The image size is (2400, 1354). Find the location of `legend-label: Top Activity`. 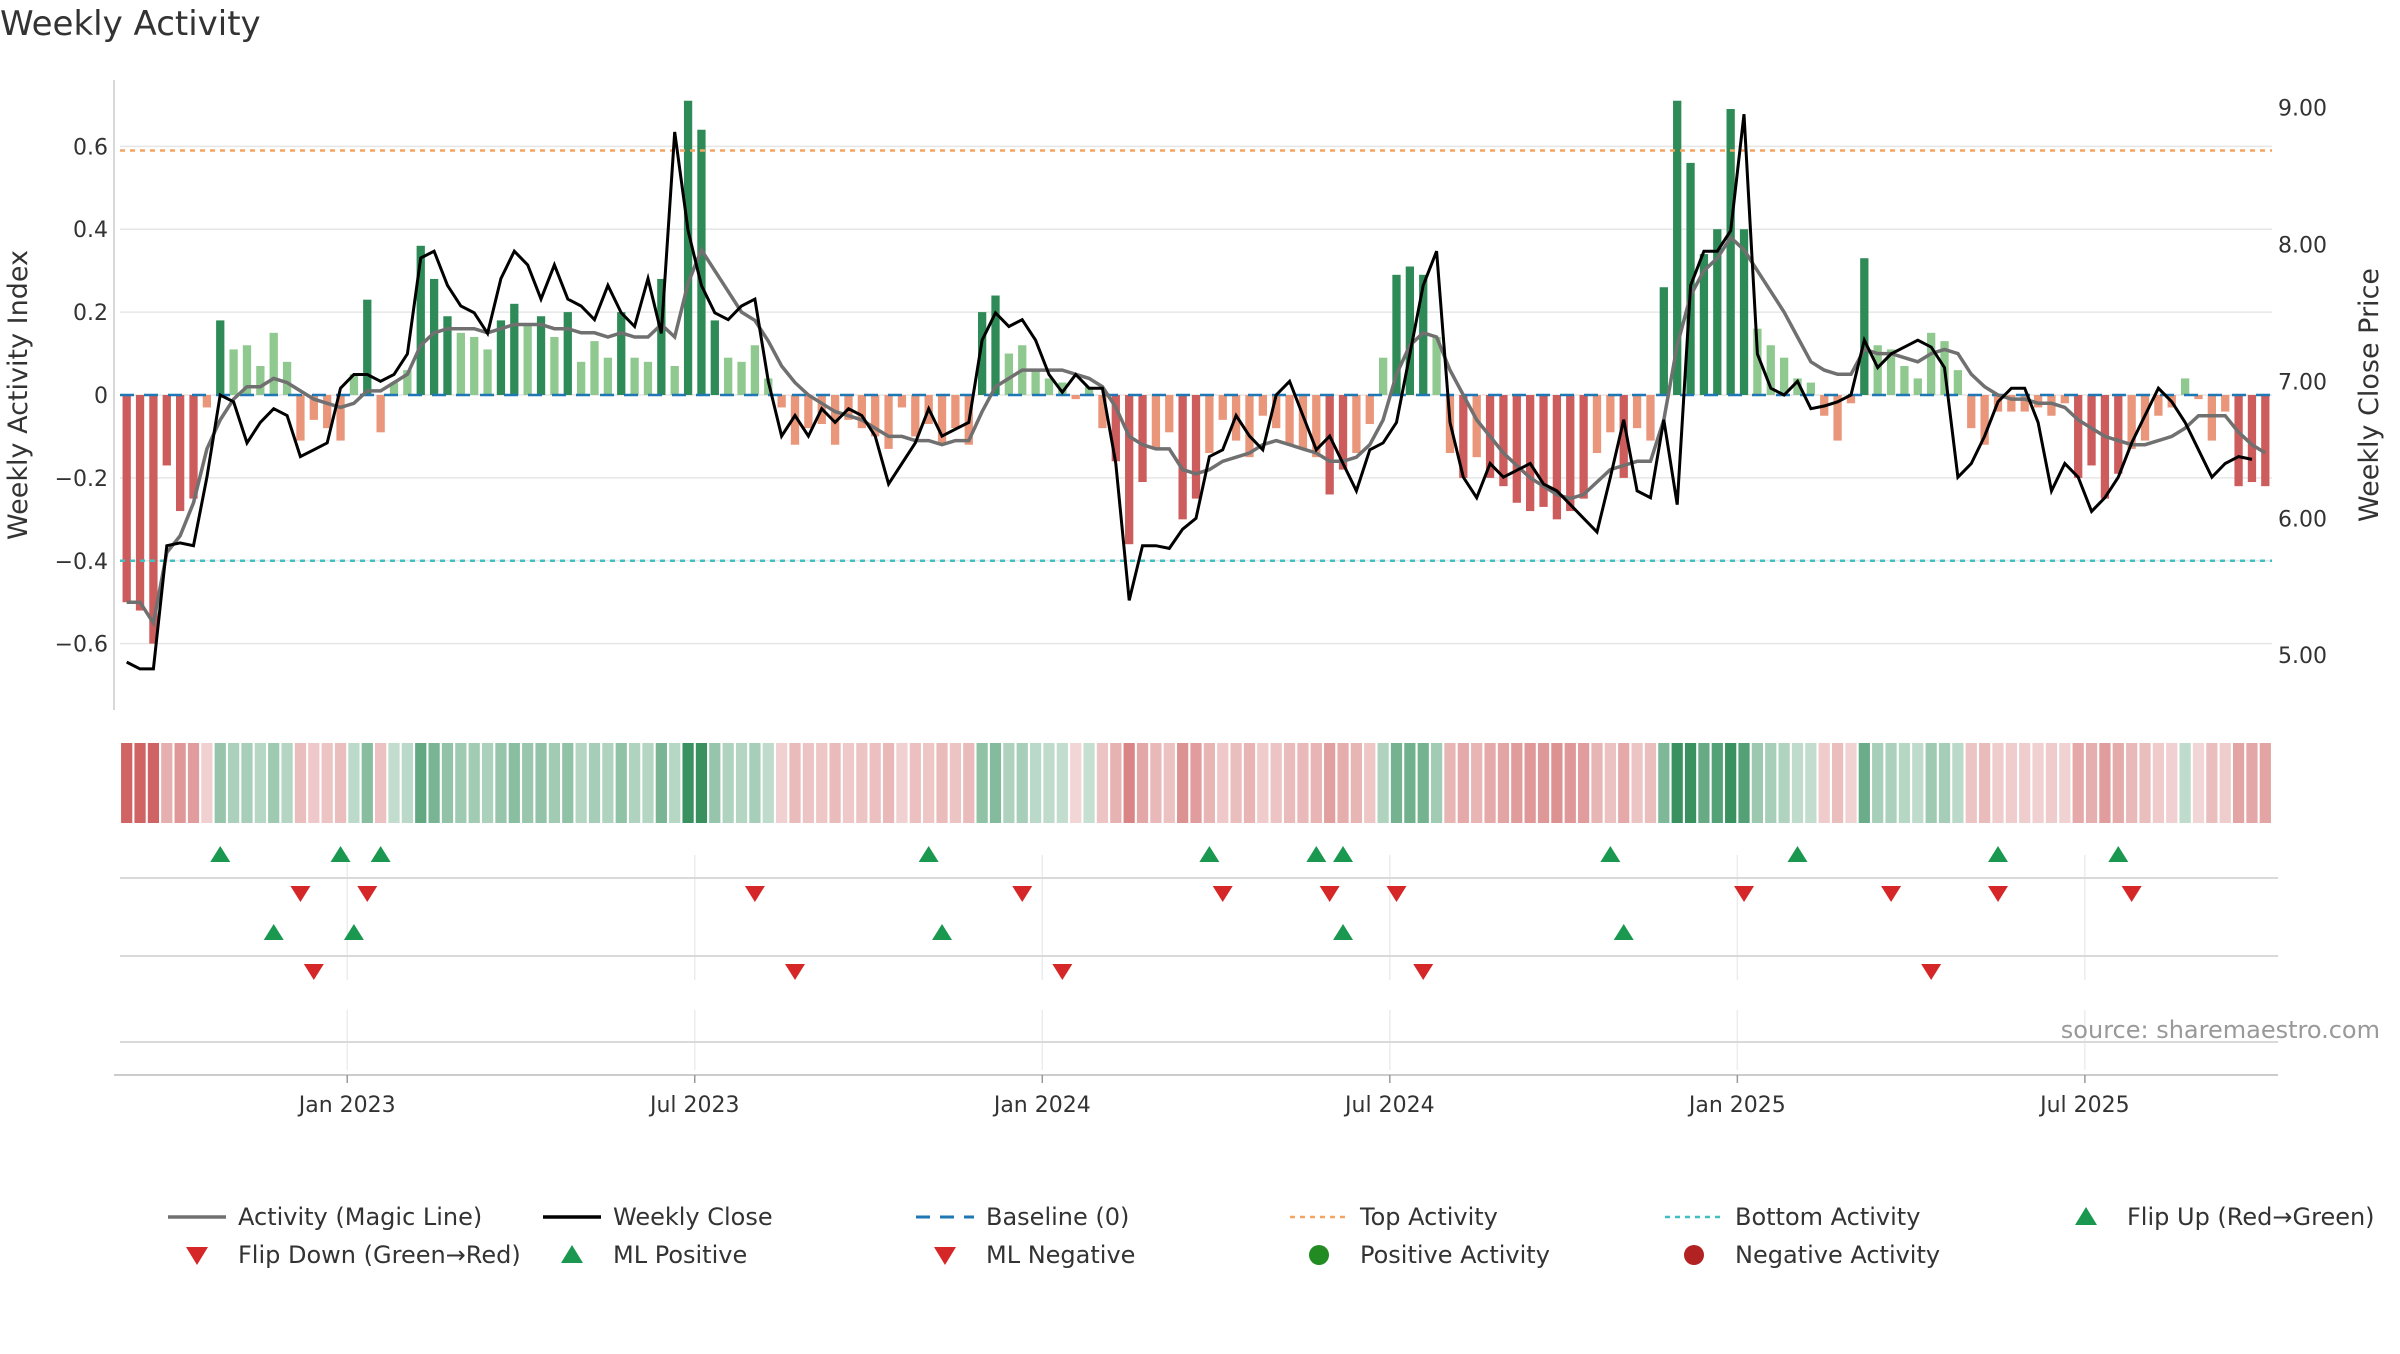

legend-label: Top Activity is located at coordinates (1428, 1217).